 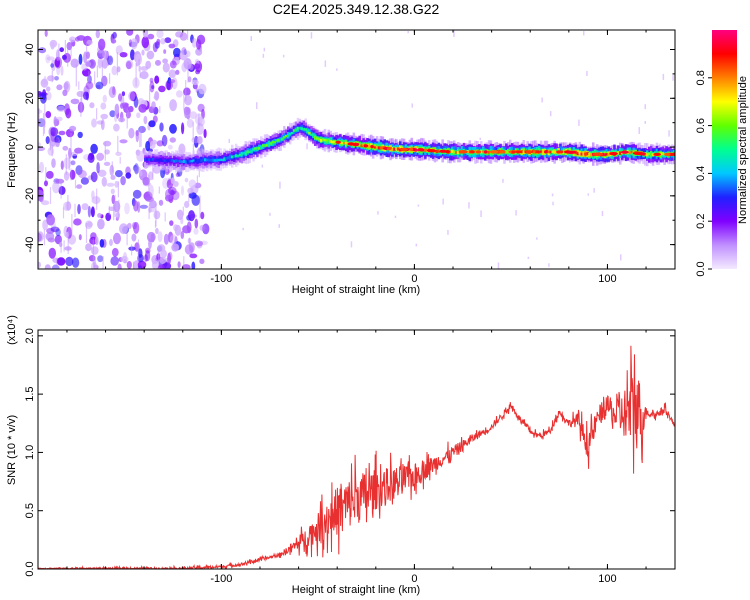 What do you see at coordinates (701, 173) in the screenshot?
I see `colorbar-tick-label: 0.4` at bounding box center [701, 173].